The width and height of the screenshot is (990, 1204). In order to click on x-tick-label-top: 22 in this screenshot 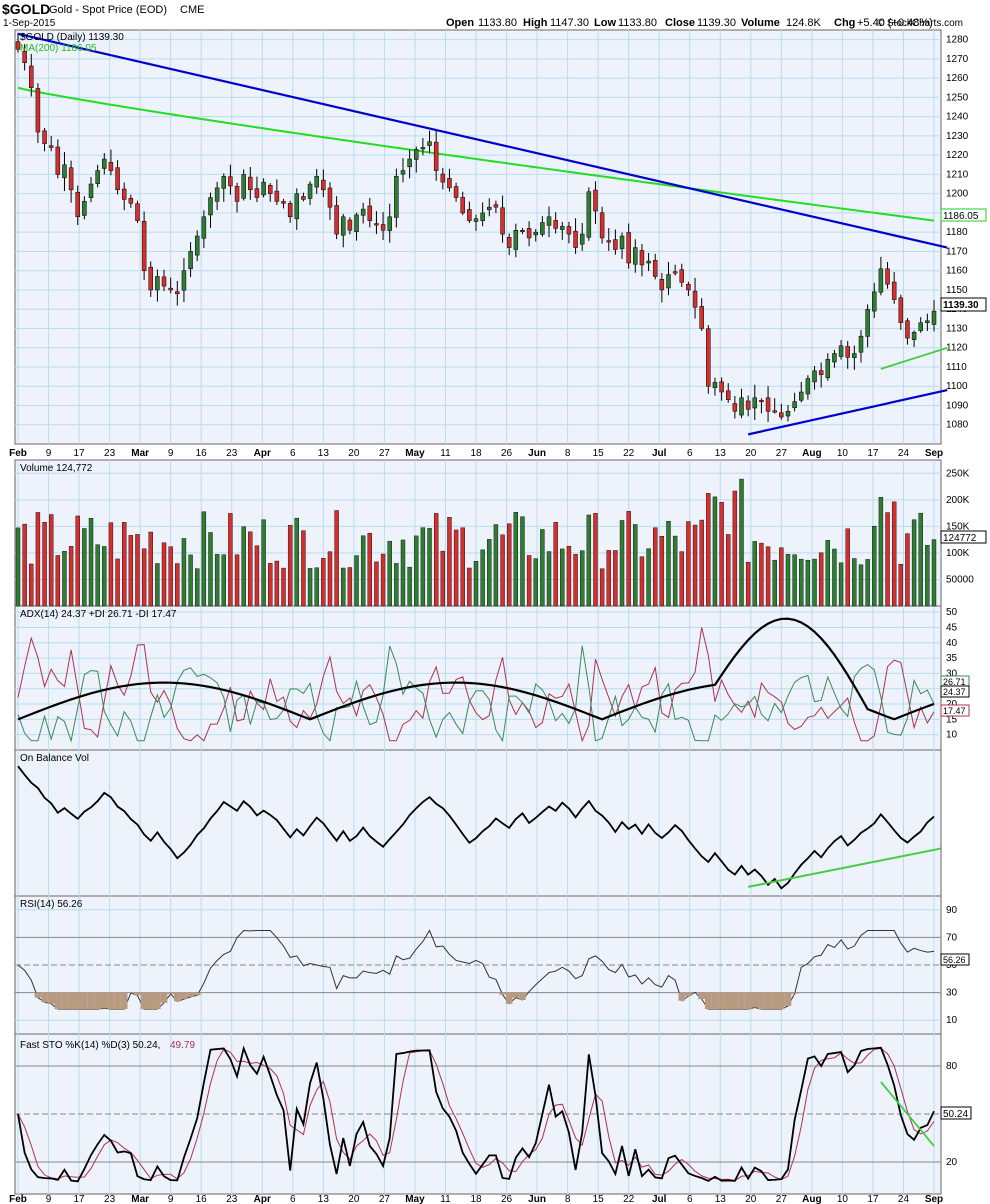, I will do `click(629, 453)`.